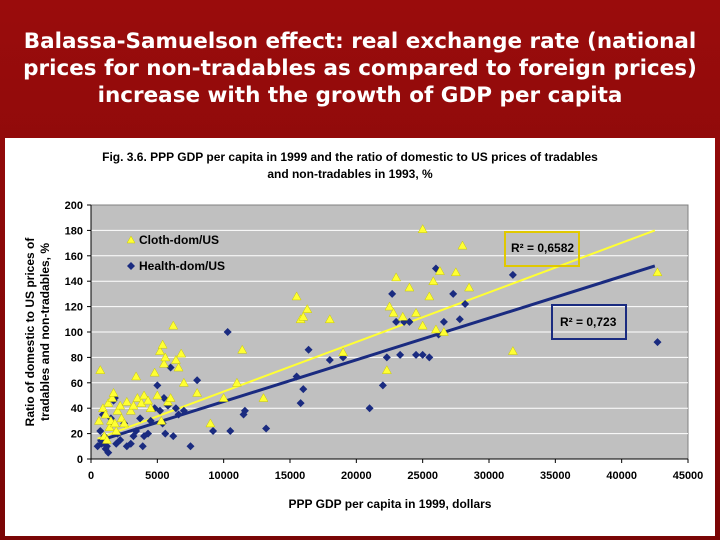 This screenshot has height=540, width=720. What do you see at coordinates (74, 282) in the screenshot?
I see `y-tick-label: 140` at bounding box center [74, 282].